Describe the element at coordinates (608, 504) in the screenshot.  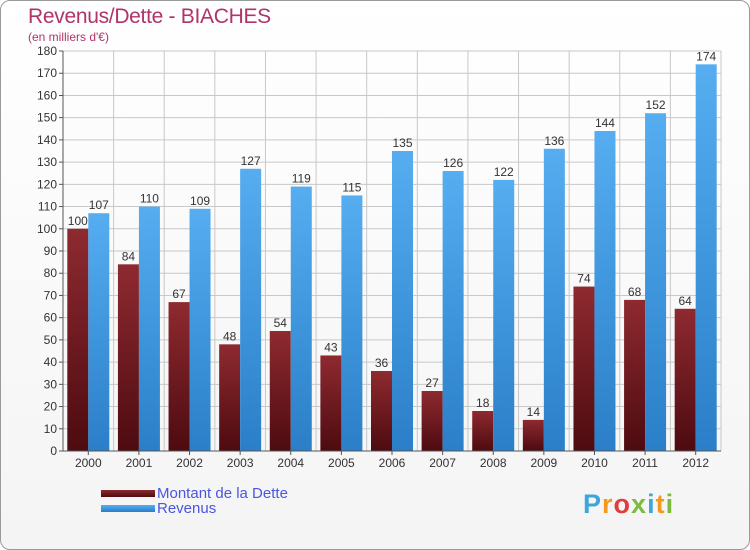
I see `logo-letter: r` at that location.